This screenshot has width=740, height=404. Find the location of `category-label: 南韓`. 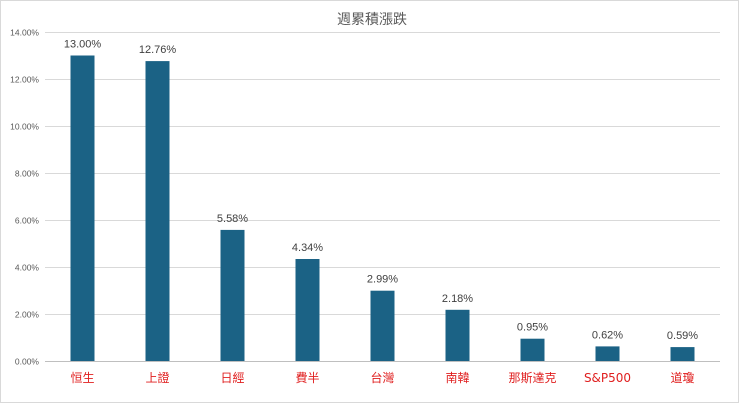

category-label: 南韓 is located at coordinates (457, 377).